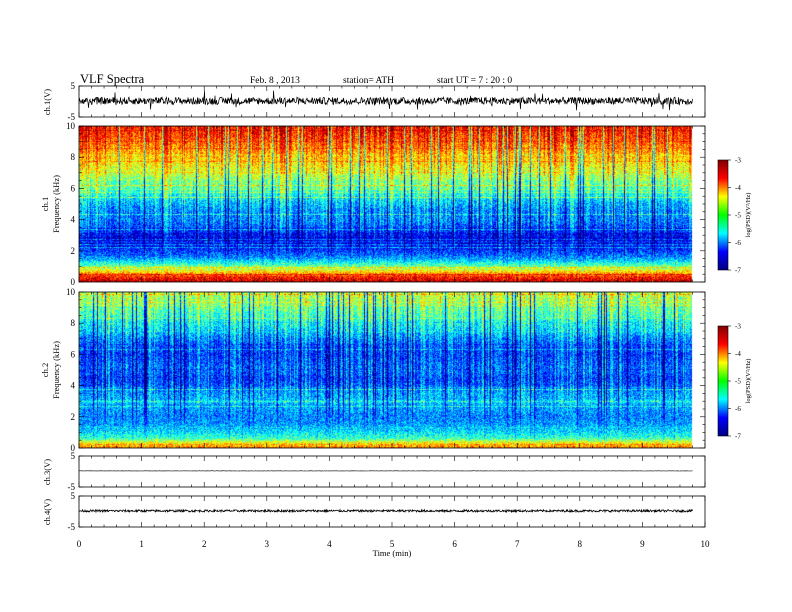 This screenshot has height=612, width=792. Describe the element at coordinates (517, 544) in the screenshot. I see `x-tick-label: 7` at that location.